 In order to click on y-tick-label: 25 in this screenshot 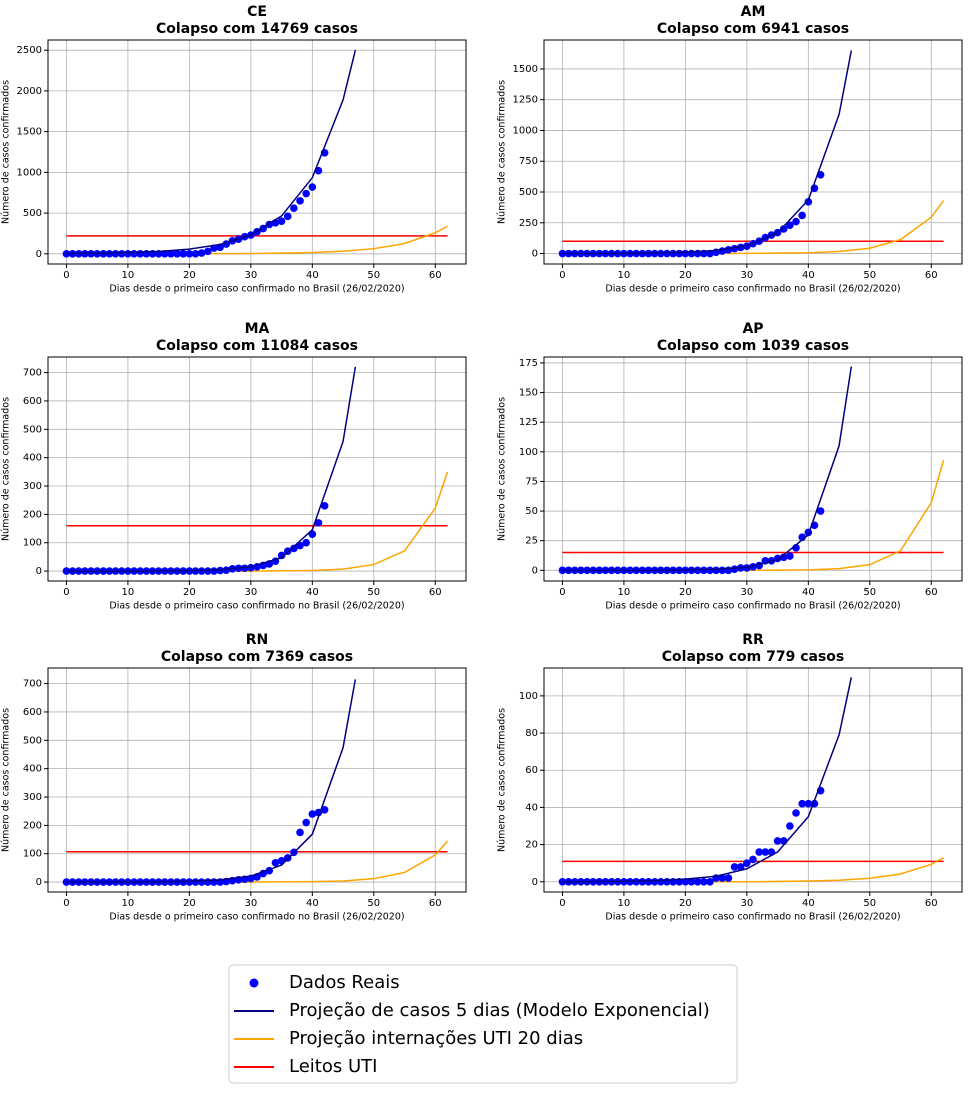, I will do `click(531, 541)`.